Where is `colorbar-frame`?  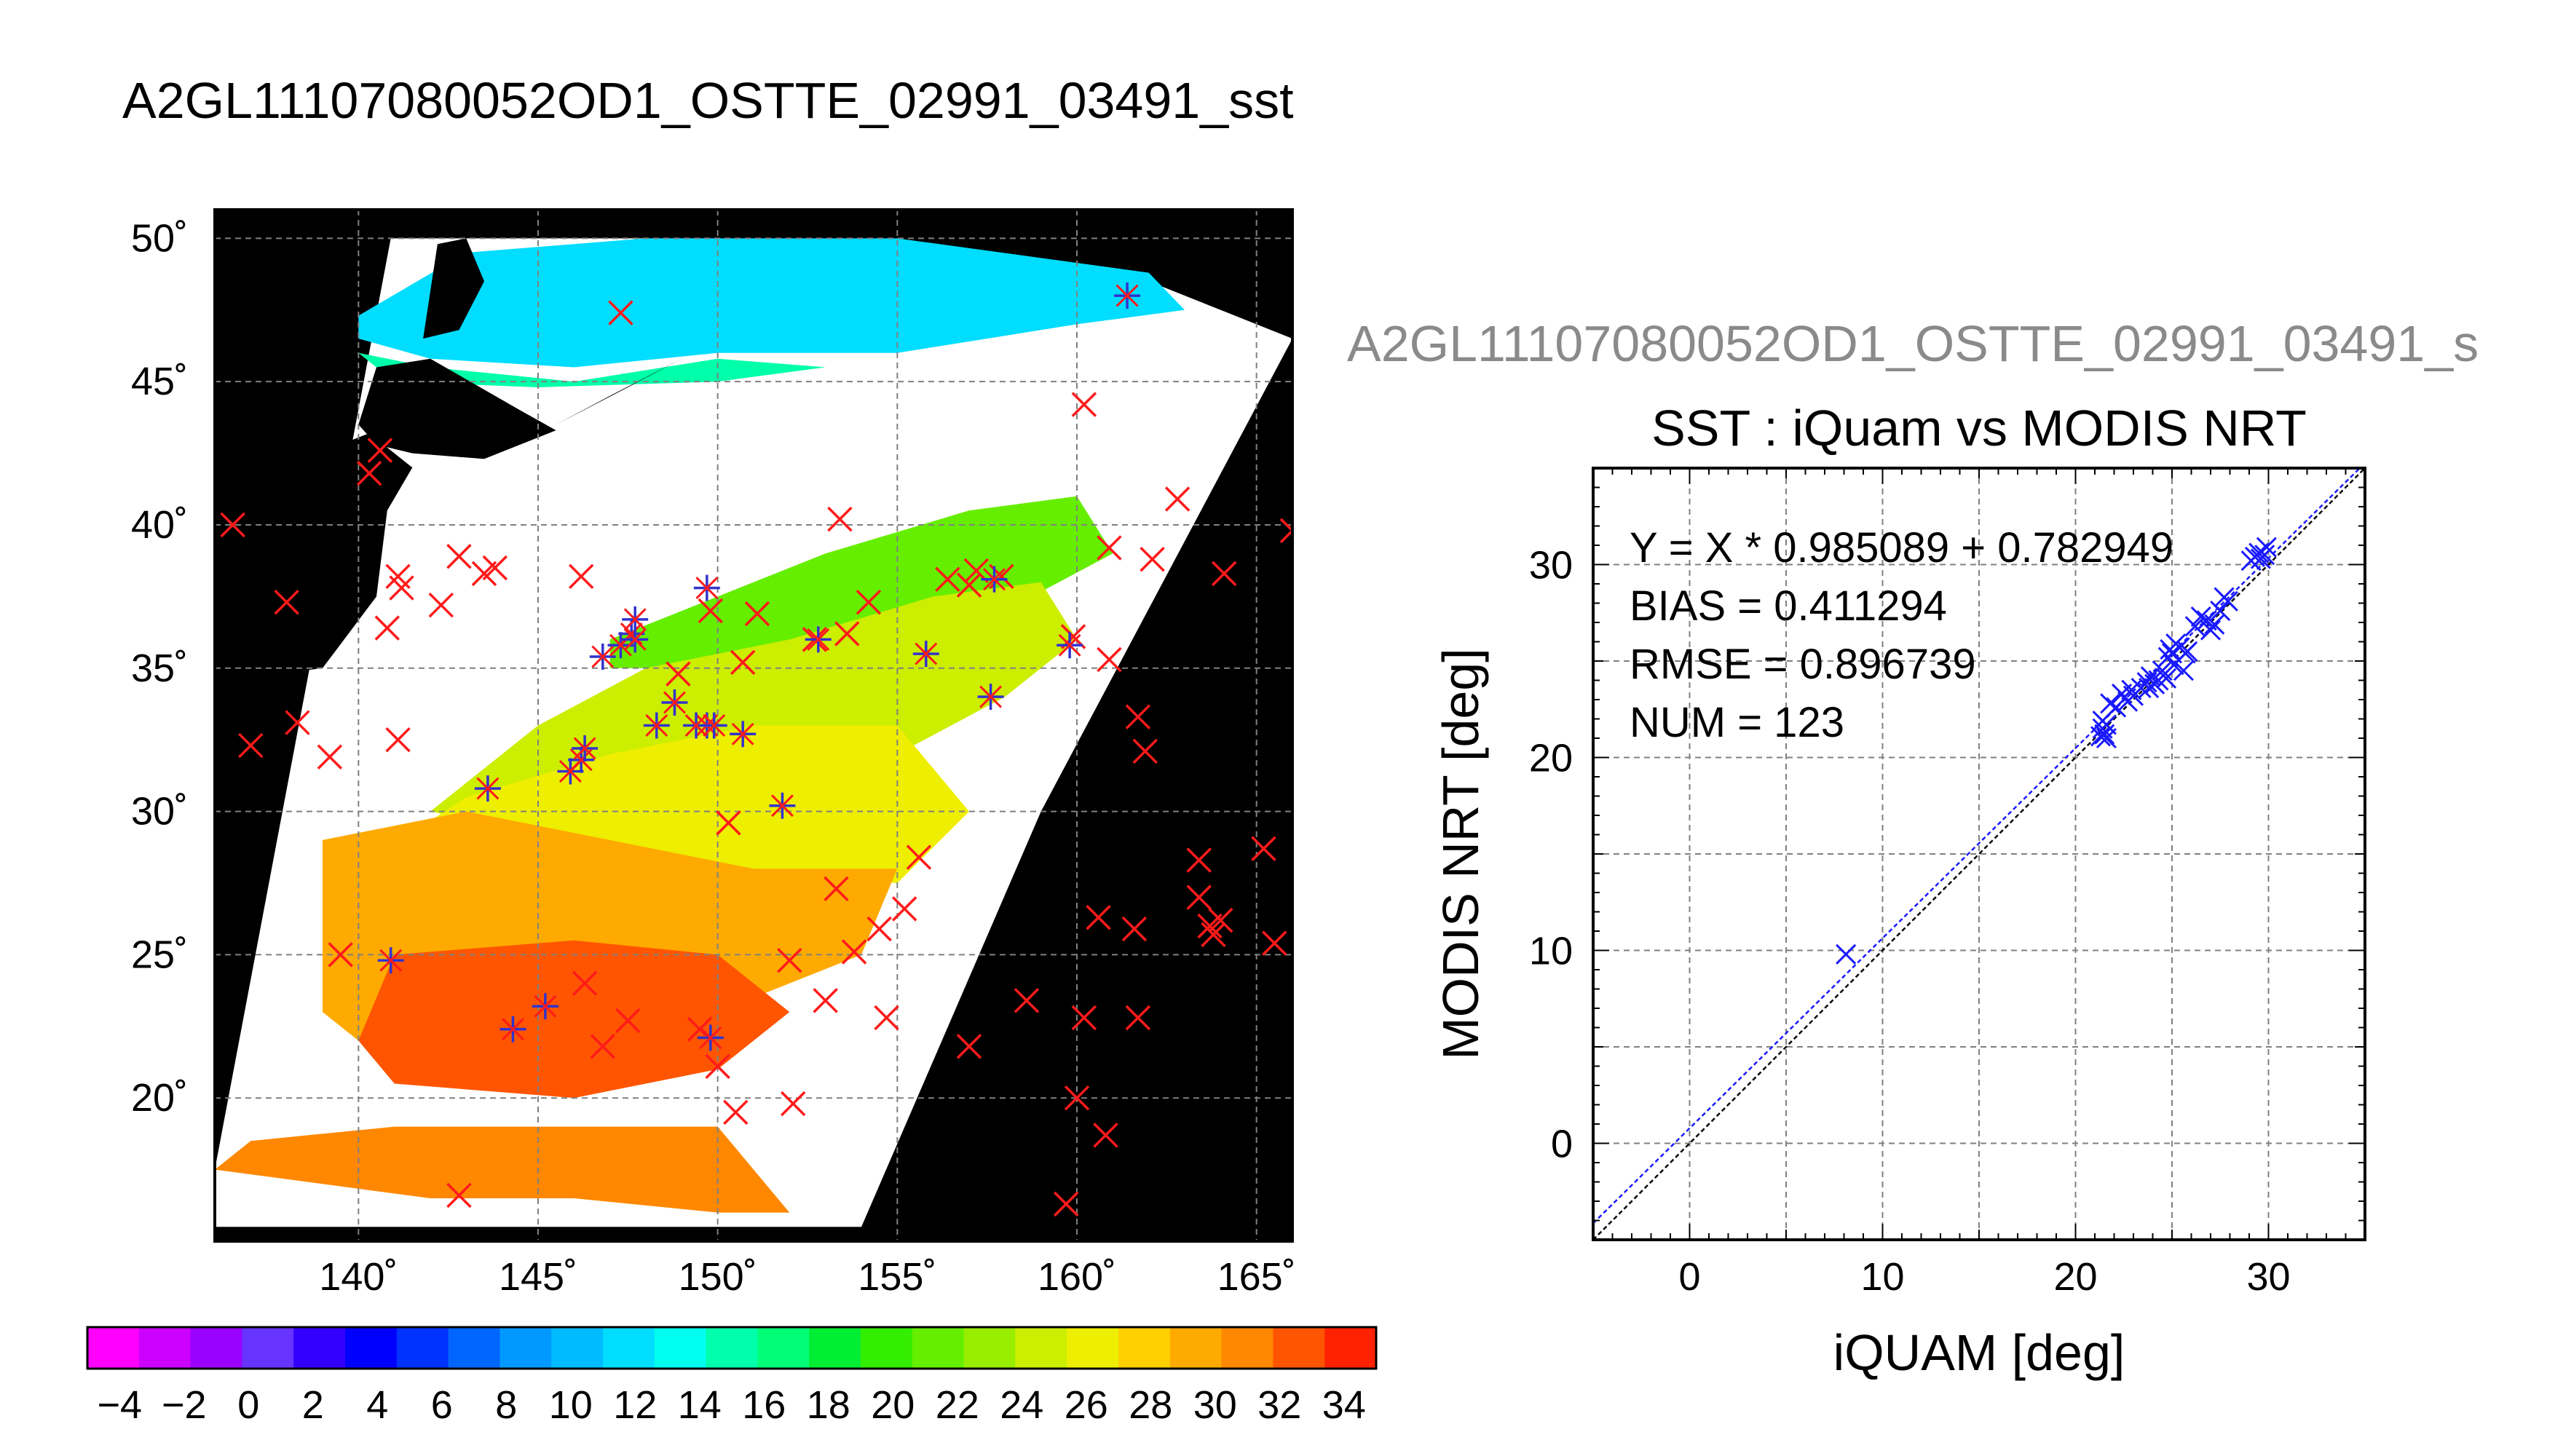
colorbar-frame is located at coordinates (732, 1348).